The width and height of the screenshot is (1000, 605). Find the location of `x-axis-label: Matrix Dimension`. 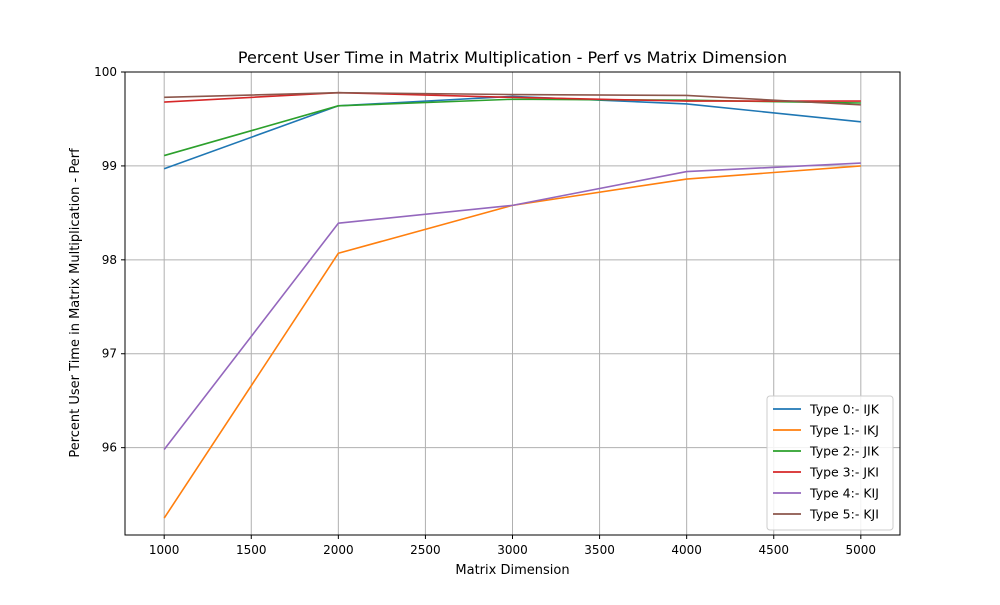

x-axis-label: Matrix Dimension is located at coordinates (512, 570).